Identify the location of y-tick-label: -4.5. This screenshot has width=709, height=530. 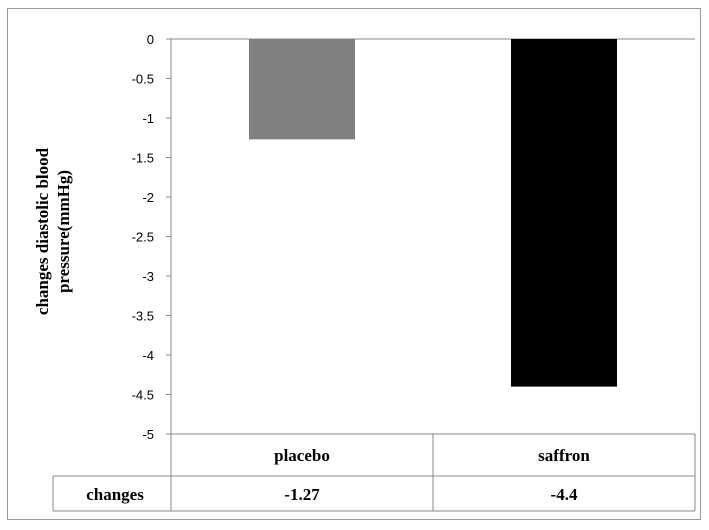
(143, 395).